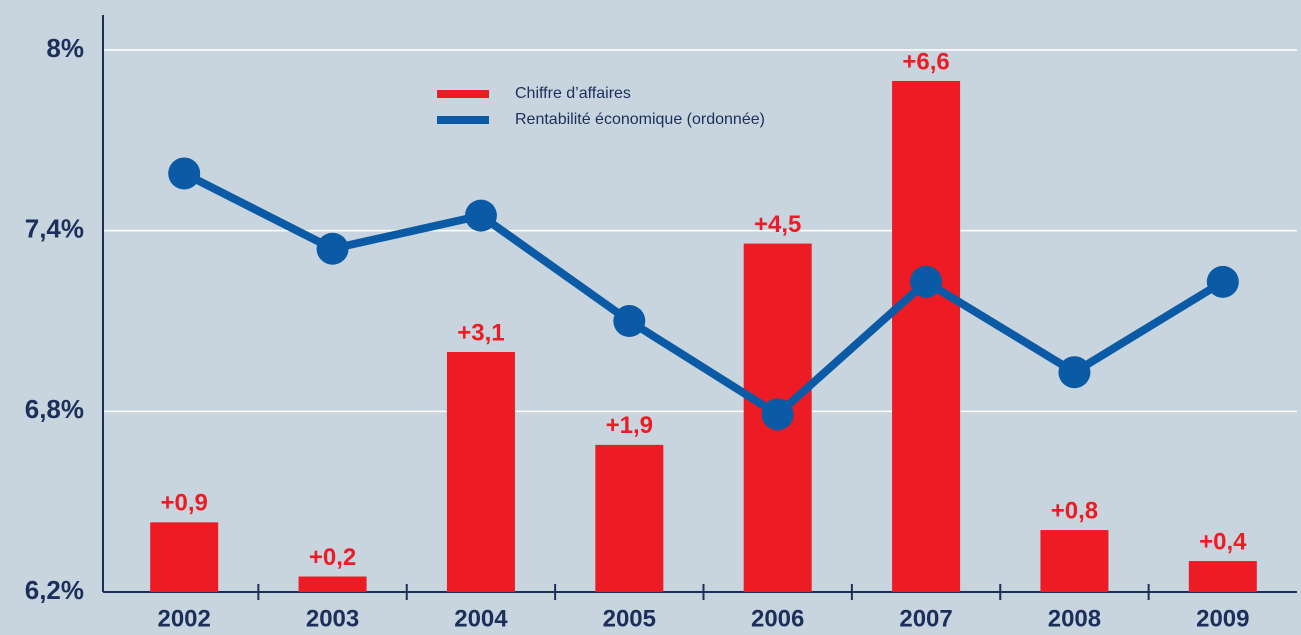  I want to click on y-tick-label: 8%, so click(65, 48).